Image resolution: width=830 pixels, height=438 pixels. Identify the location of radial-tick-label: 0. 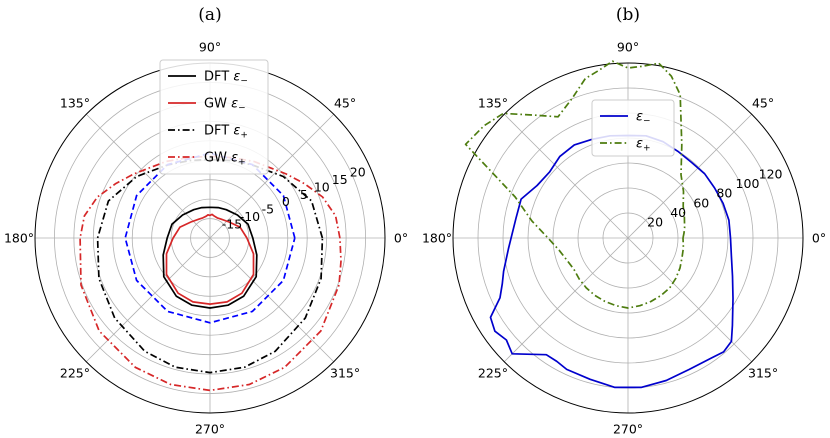
(286, 201).